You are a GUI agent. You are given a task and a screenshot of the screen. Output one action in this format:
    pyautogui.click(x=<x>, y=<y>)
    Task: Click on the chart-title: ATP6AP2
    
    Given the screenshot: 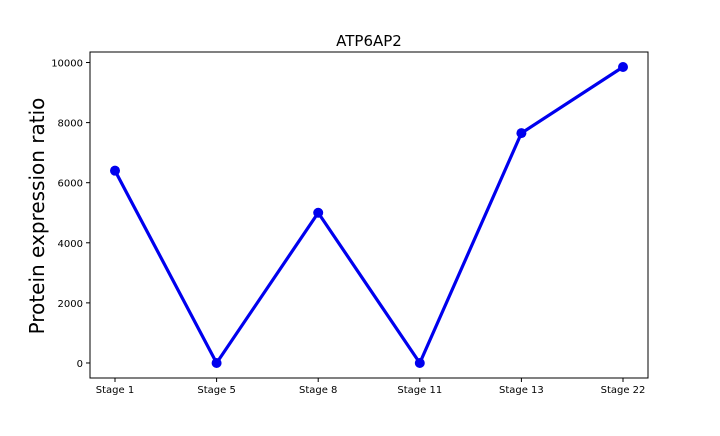 What is the action you would take?
    pyautogui.click(x=369, y=41)
    